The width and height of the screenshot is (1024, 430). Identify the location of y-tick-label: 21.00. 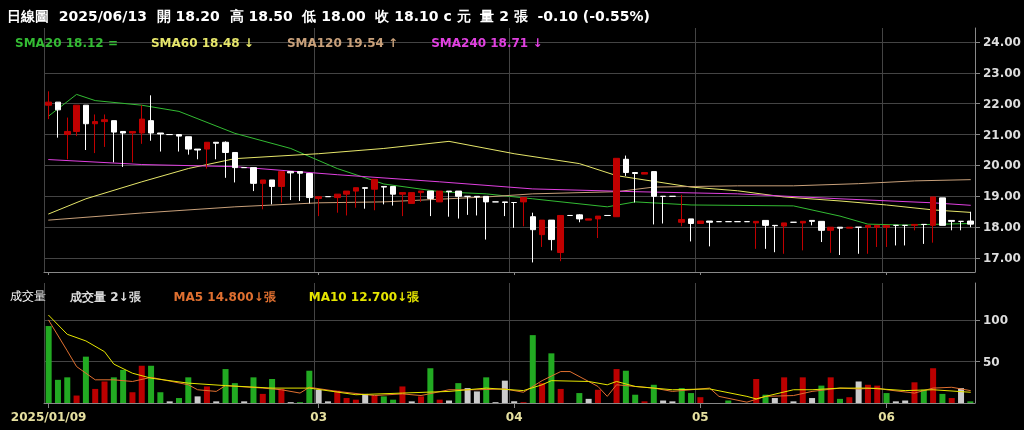
(1002, 134).